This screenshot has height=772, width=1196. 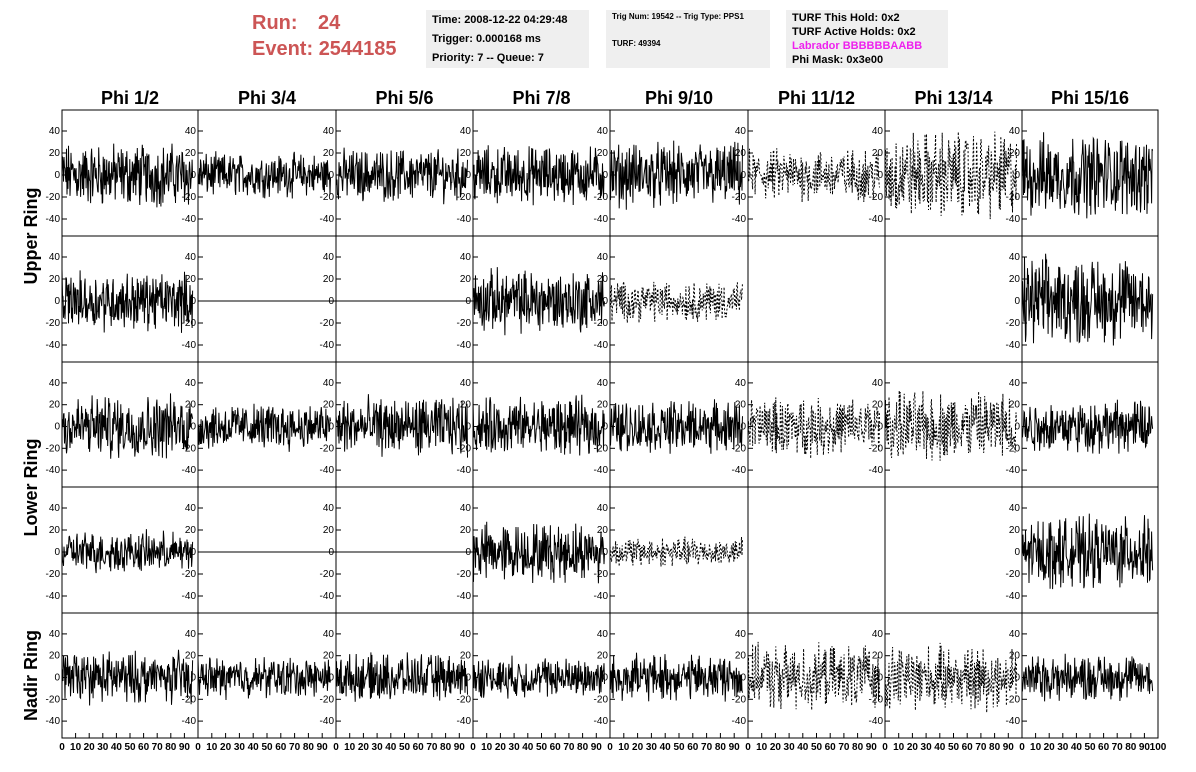 I want to click on ring-label: Lower Ring, so click(x=31, y=488).